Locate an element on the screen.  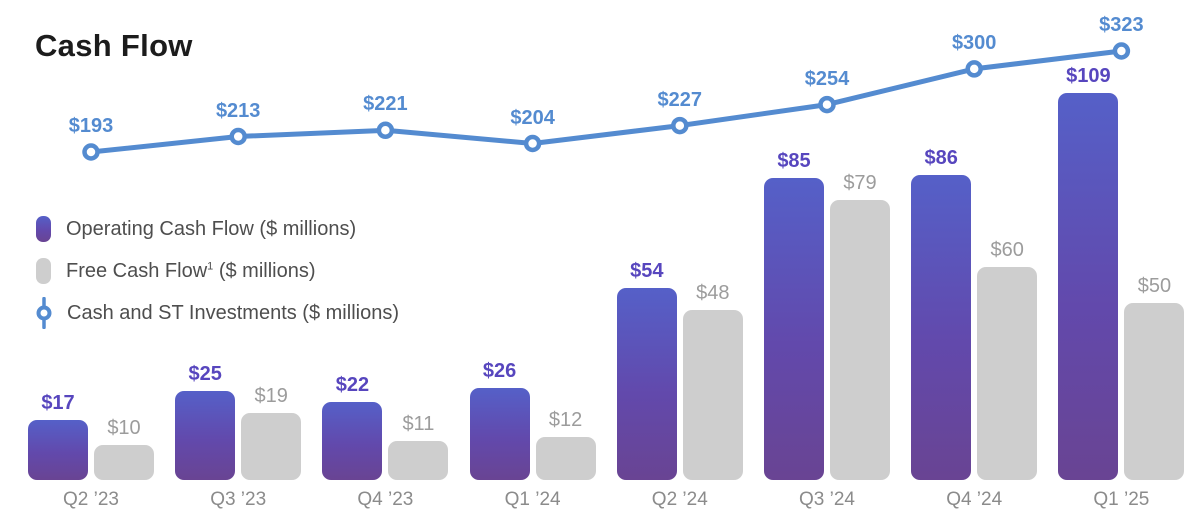
line-value-label: $323 is located at coordinates (1121, 25).